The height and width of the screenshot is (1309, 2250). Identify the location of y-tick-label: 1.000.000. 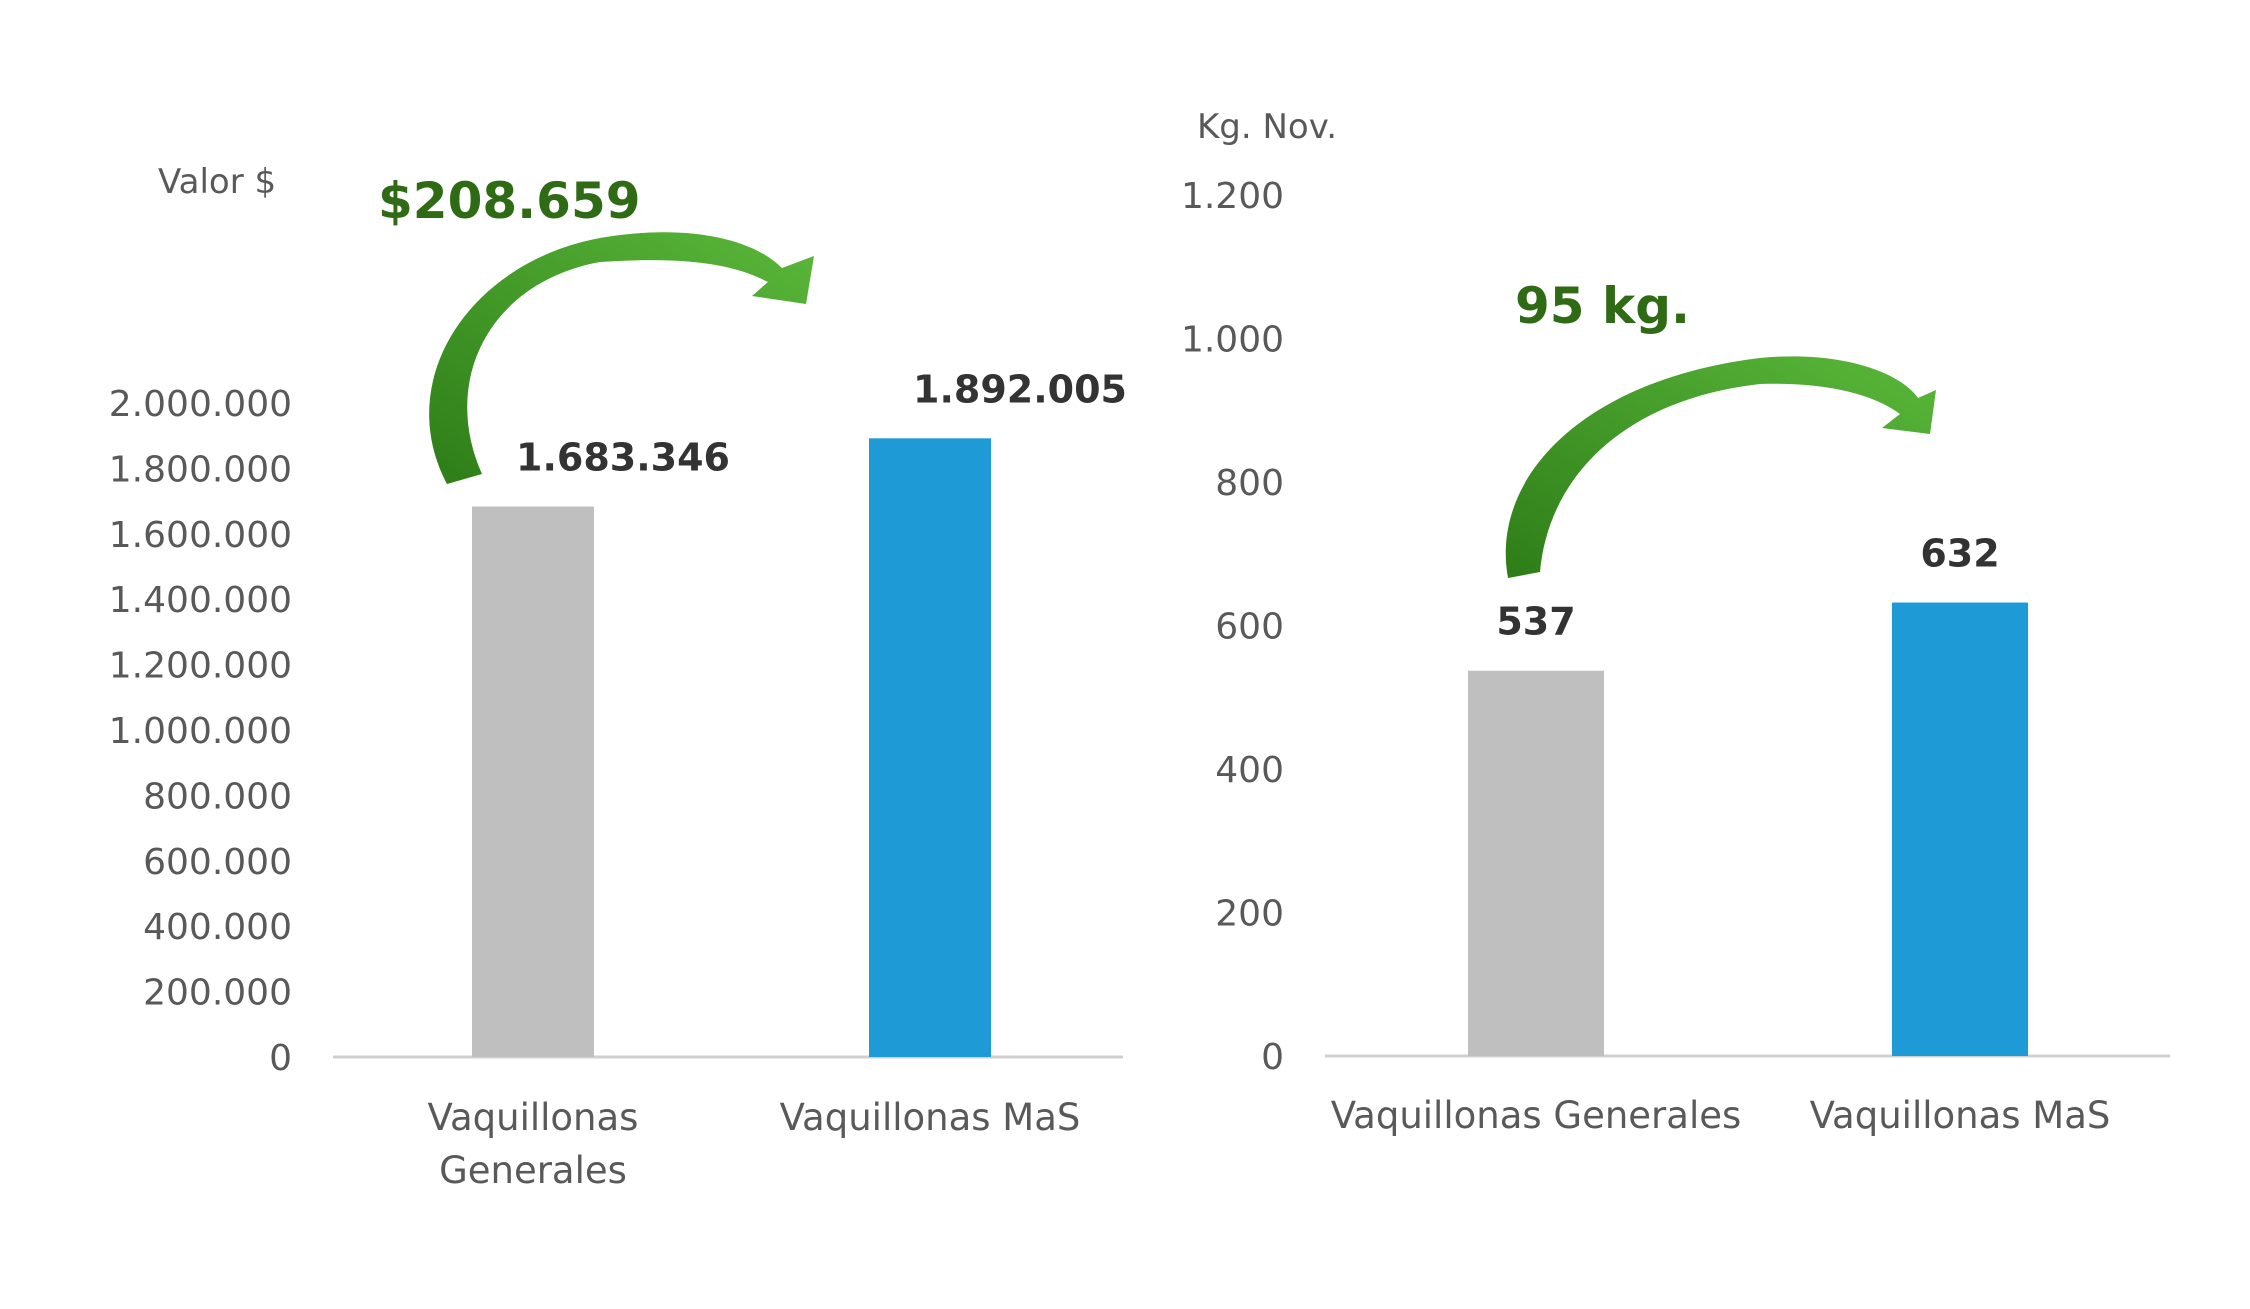
(200, 731).